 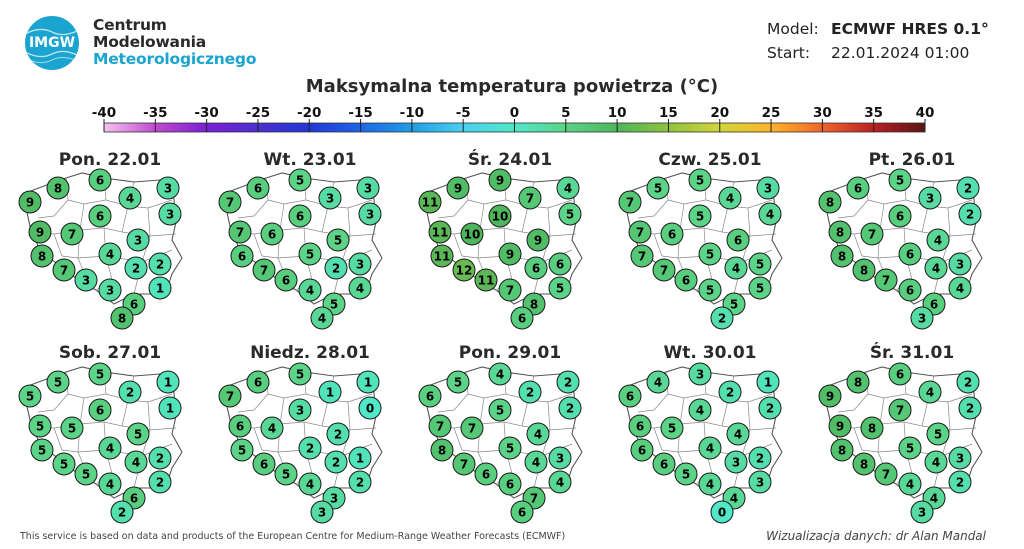 What do you see at coordinates (830, 397) in the screenshot?
I see `temperature-value: 9` at bounding box center [830, 397].